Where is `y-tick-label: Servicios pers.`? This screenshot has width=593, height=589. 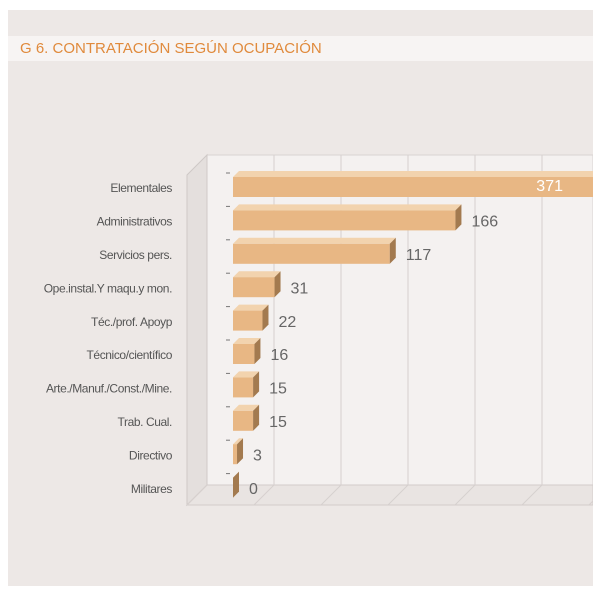 y-tick-label: Servicios pers. is located at coordinates (135, 255).